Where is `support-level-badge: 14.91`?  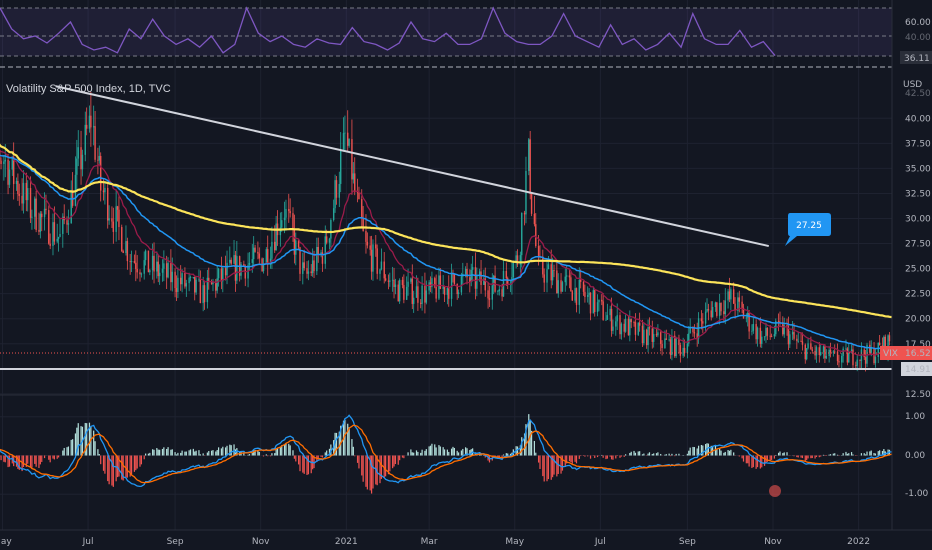
support-level-badge: 14.91 is located at coordinates (916, 369).